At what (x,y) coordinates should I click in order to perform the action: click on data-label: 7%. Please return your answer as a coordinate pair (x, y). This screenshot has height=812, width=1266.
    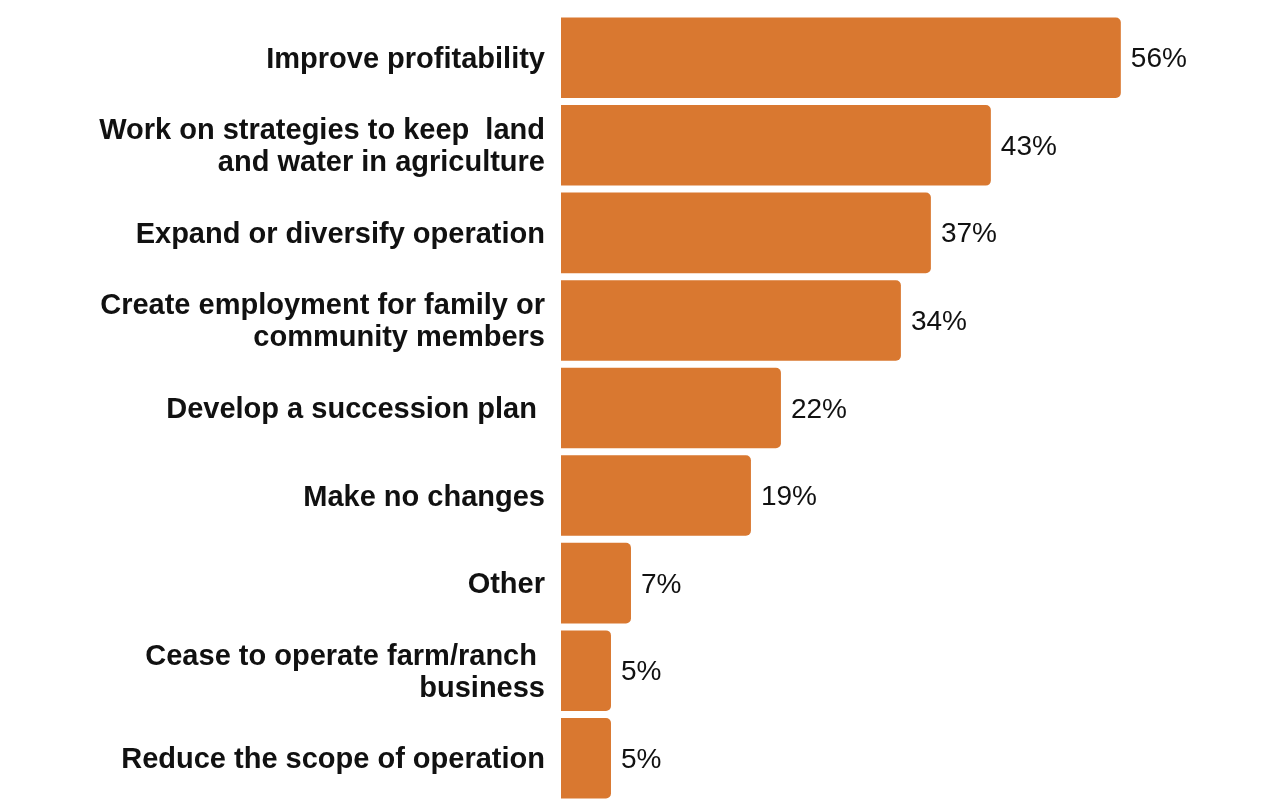
    Looking at the image, I should click on (661, 583).